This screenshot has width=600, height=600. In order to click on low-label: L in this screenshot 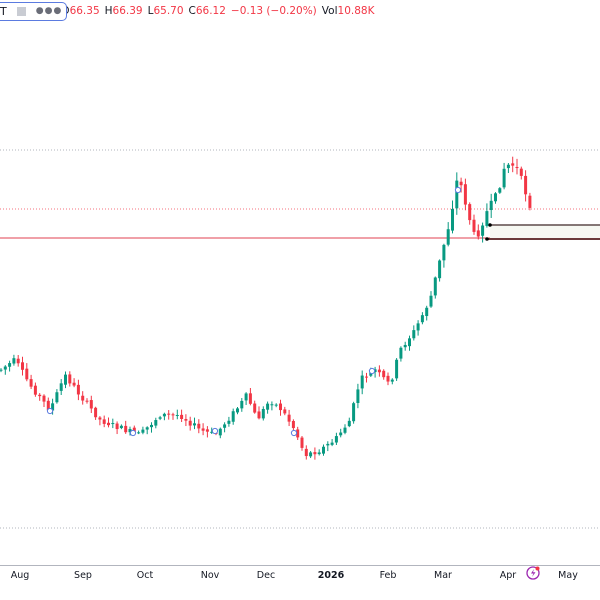, I will do `click(150, 11)`.